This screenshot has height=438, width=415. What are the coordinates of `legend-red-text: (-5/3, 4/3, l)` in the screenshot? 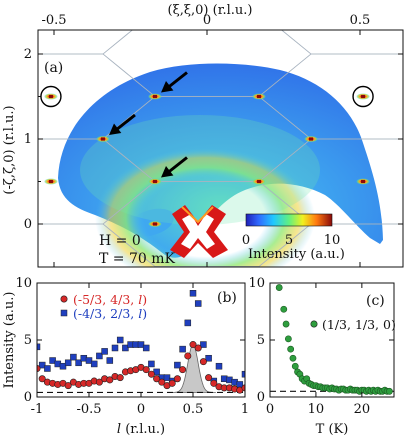 It's located at (110, 299).